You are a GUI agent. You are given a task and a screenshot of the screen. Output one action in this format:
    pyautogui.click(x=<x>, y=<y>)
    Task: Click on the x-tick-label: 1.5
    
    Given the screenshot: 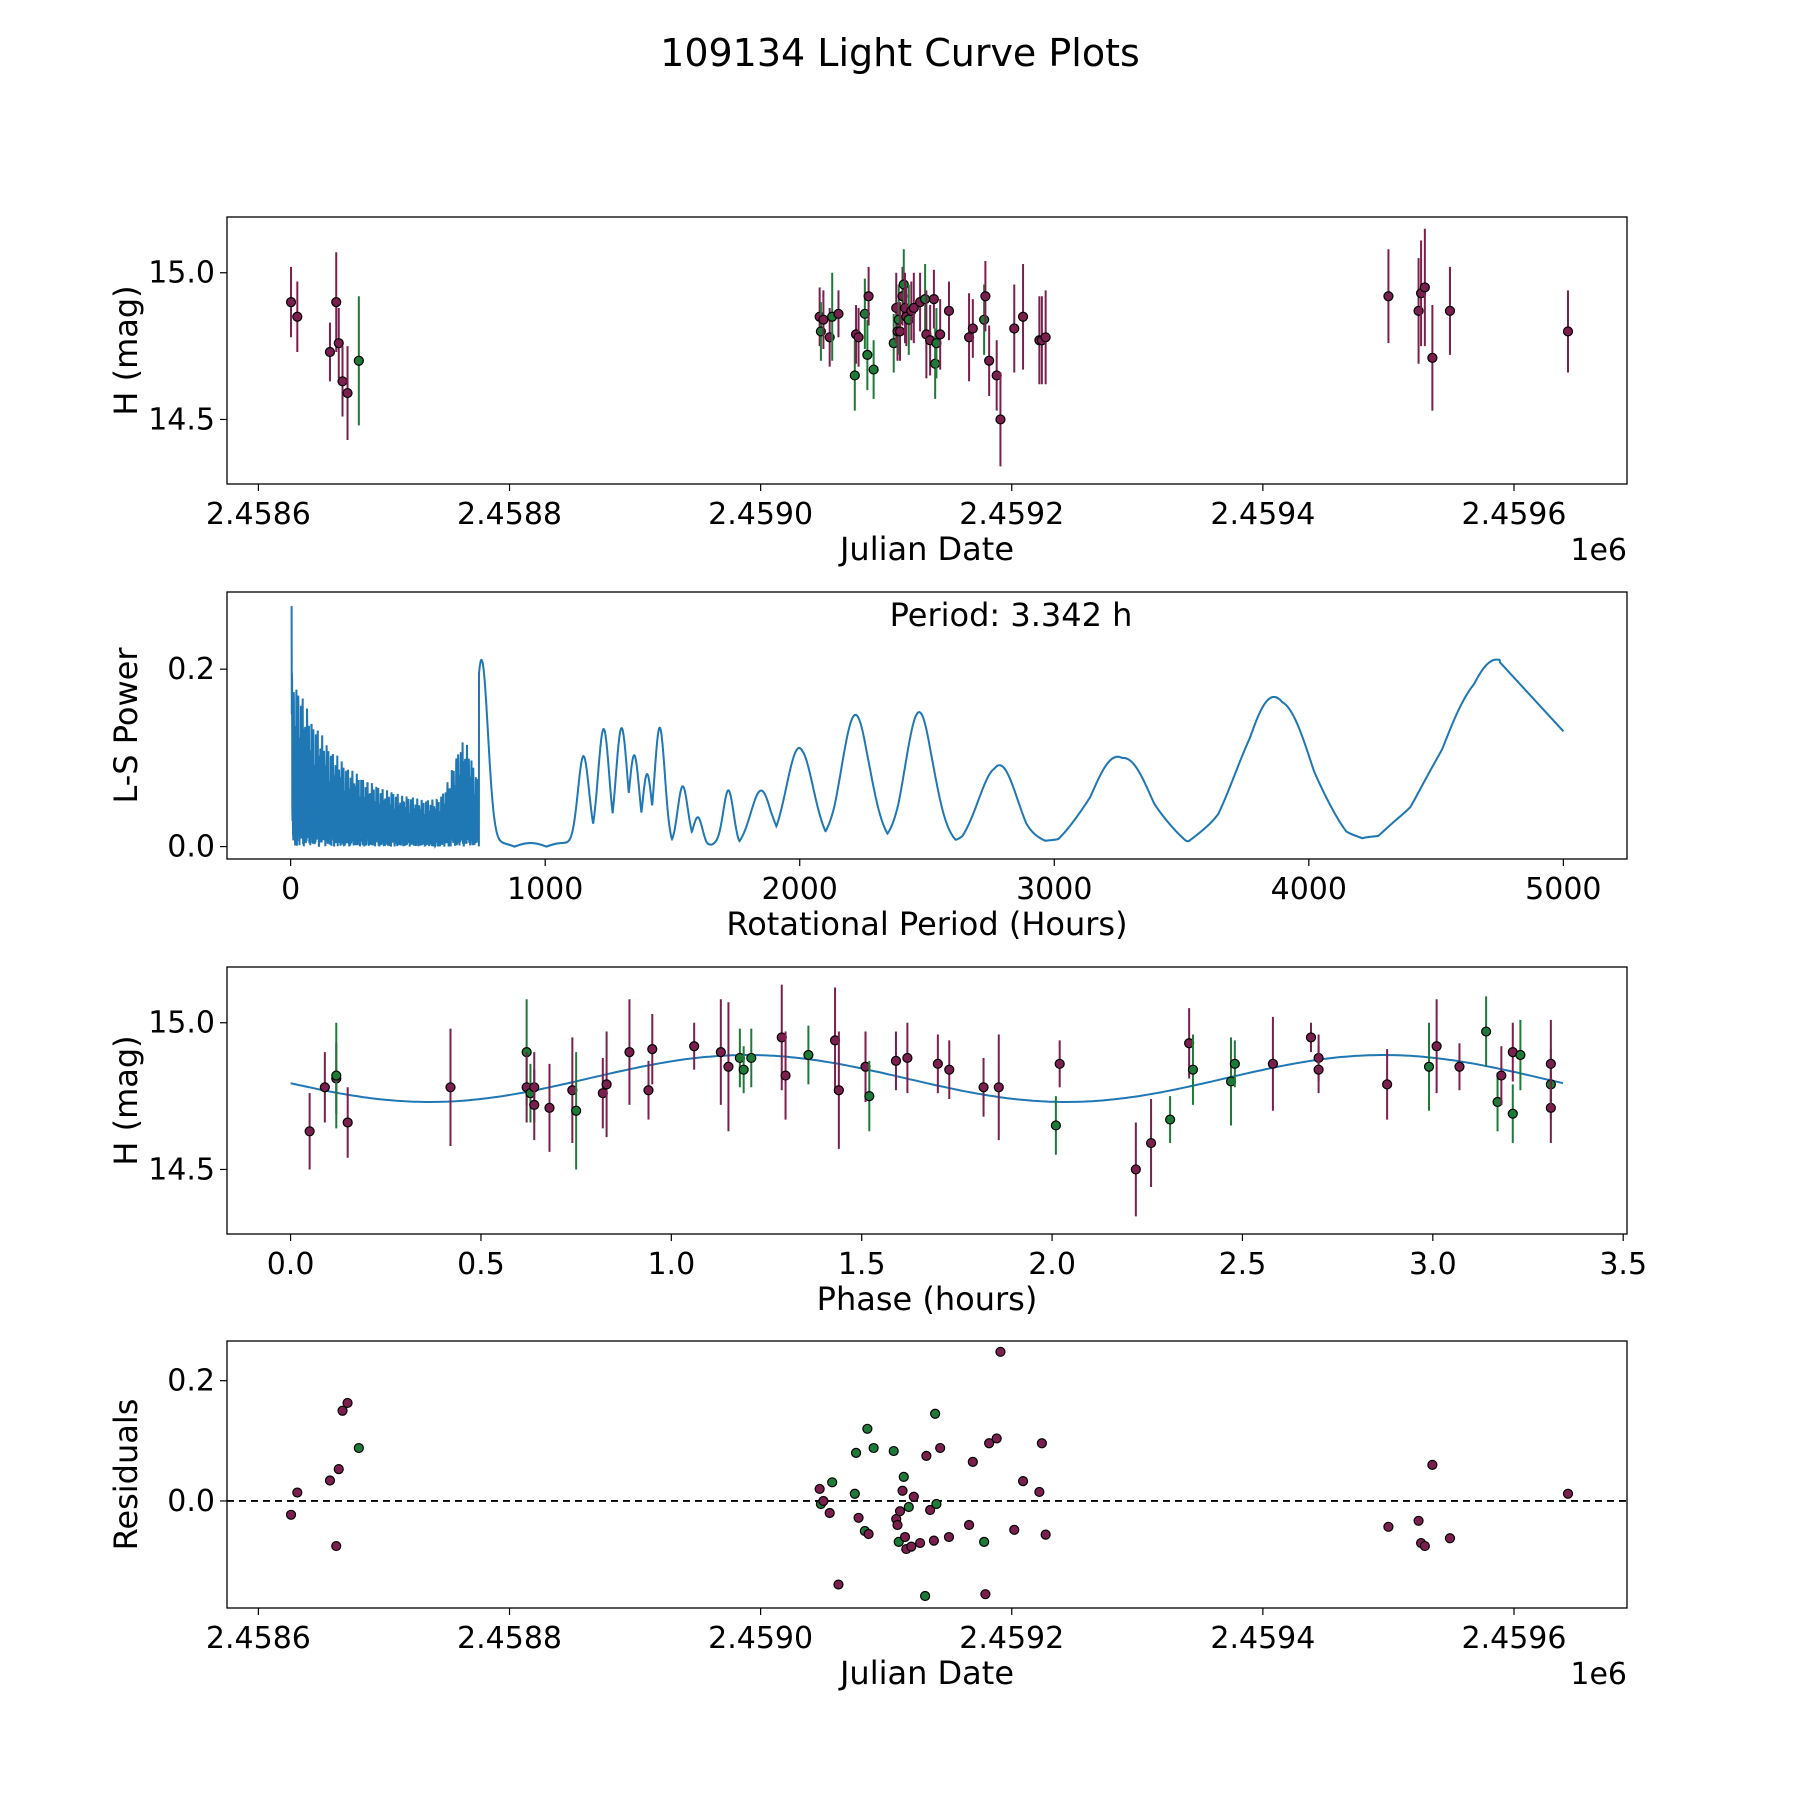 What is the action you would take?
    pyautogui.click(x=862, y=1264)
    